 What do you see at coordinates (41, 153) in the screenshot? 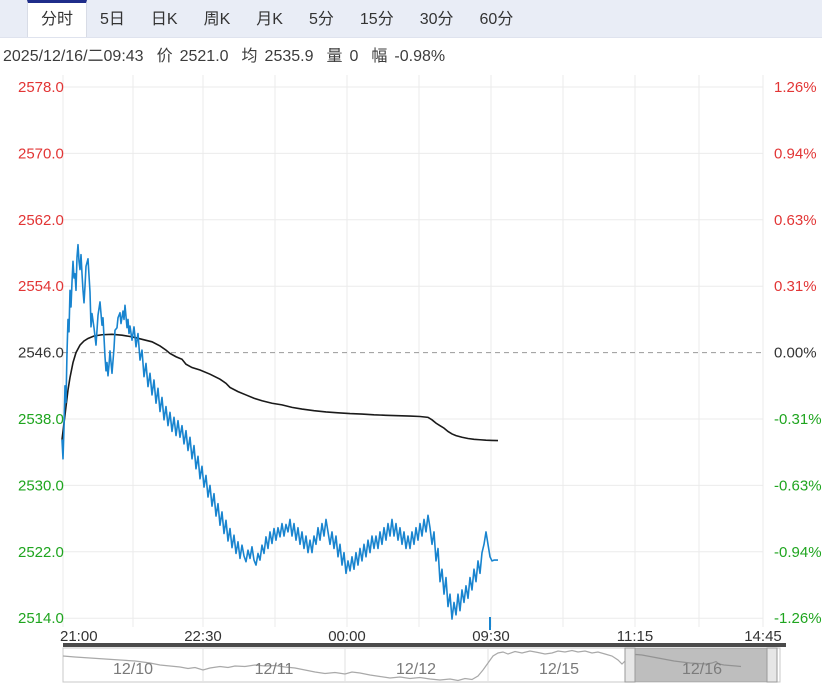
I see `y-axis-label-left: 2570.0` at bounding box center [41, 153].